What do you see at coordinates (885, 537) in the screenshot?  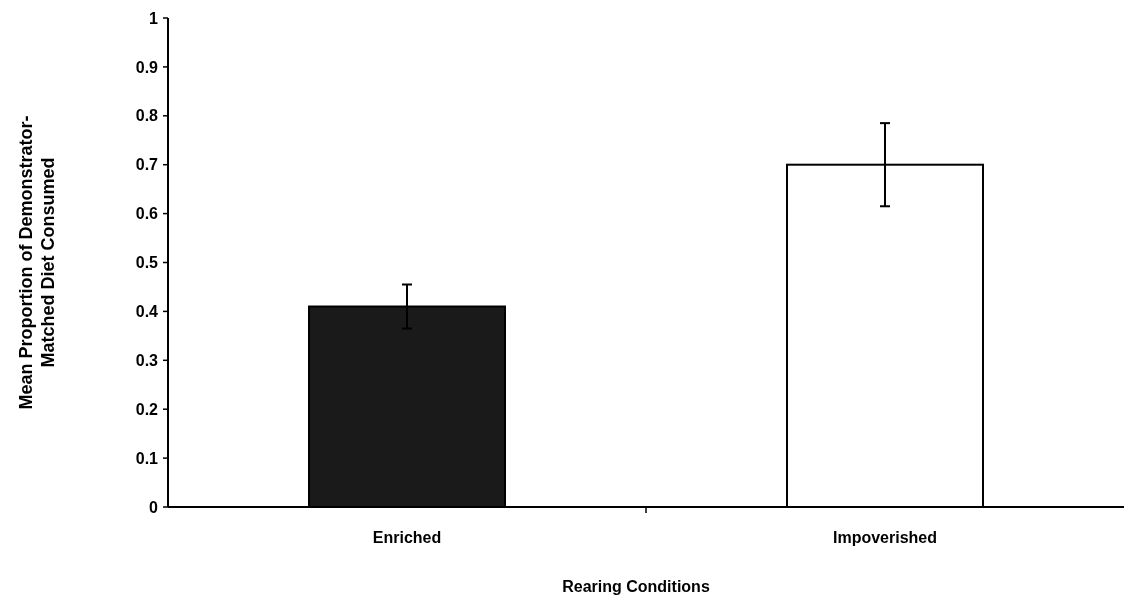 I see `x-tick-label: Impoverished` at bounding box center [885, 537].